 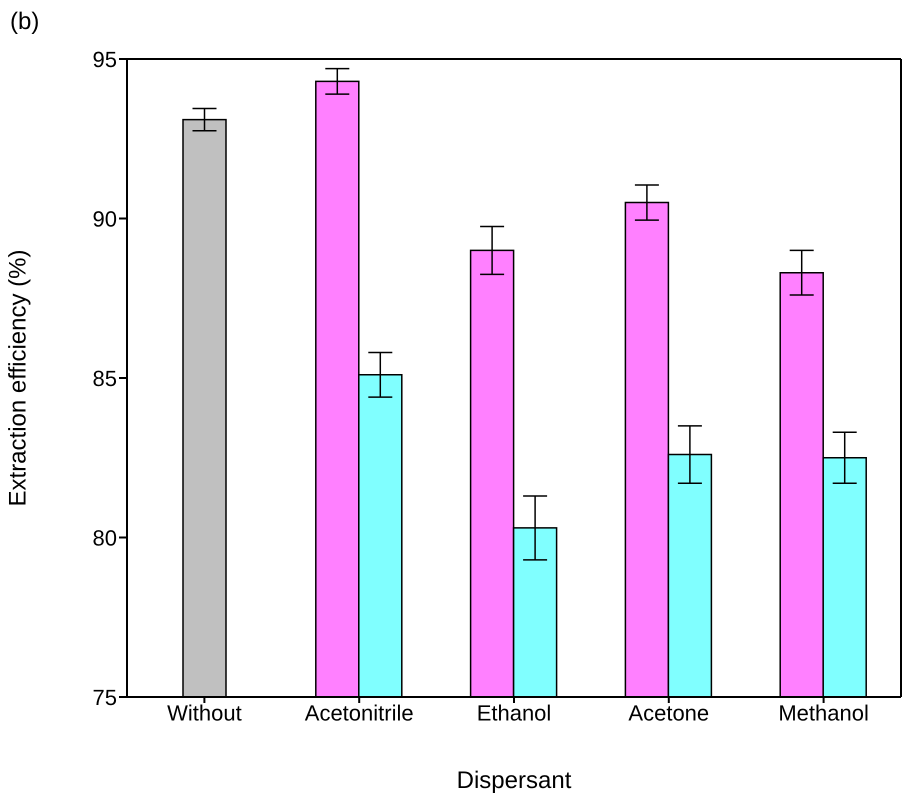 I want to click on x-tick-label: Methanol, so click(x=823, y=713).